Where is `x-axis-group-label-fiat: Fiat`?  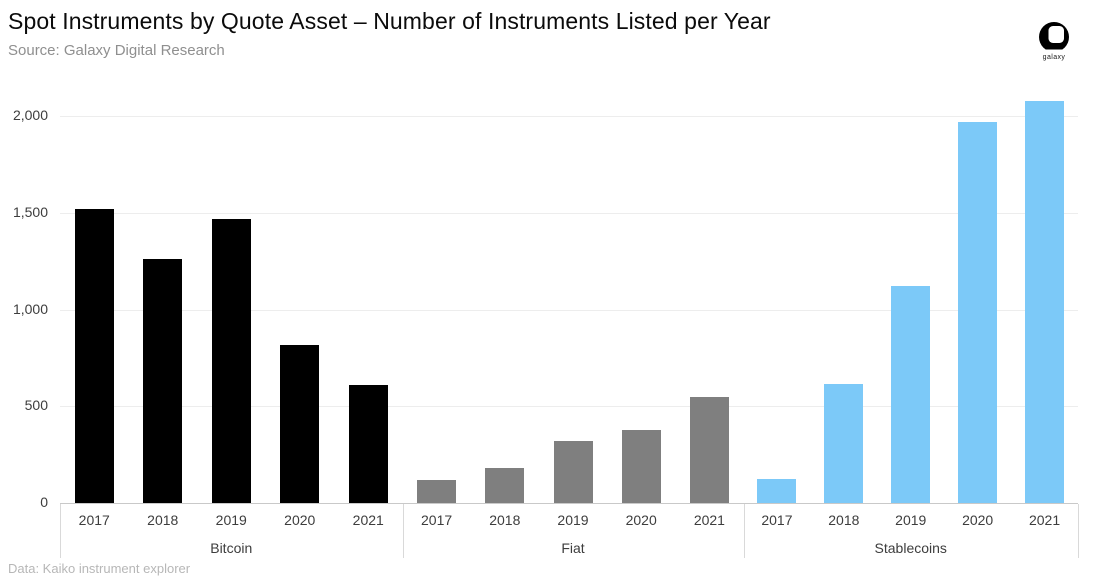
x-axis-group-label-fiat: Fiat is located at coordinates (573, 548).